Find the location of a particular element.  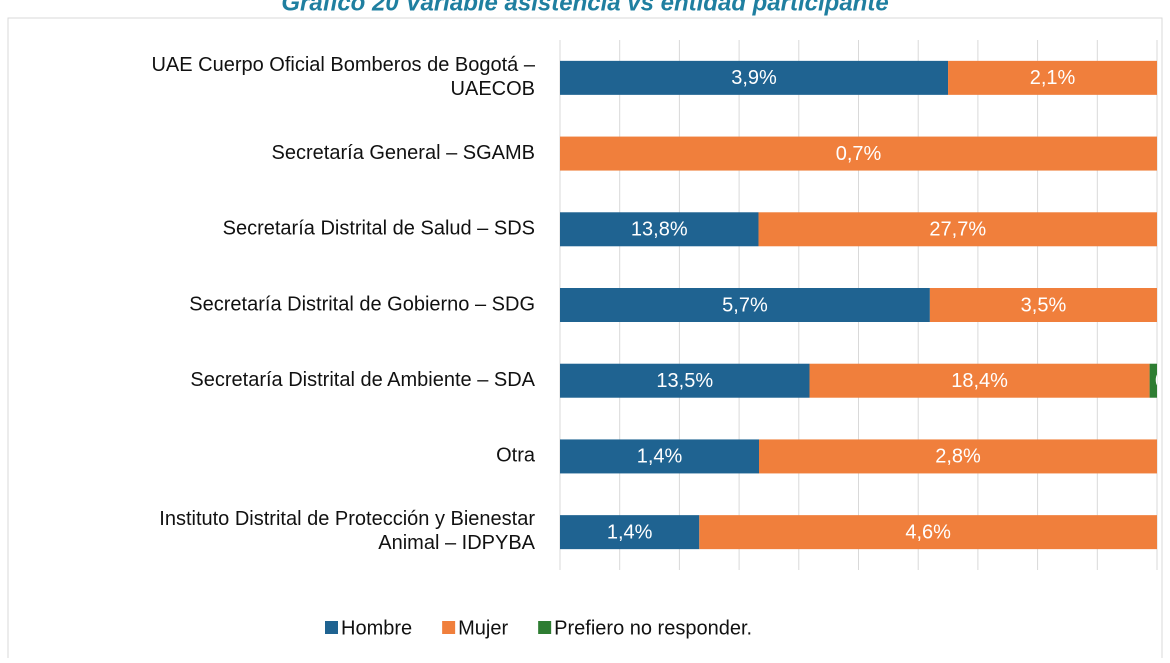

data-label: 3,5% is located at coordinates (1044, 305).